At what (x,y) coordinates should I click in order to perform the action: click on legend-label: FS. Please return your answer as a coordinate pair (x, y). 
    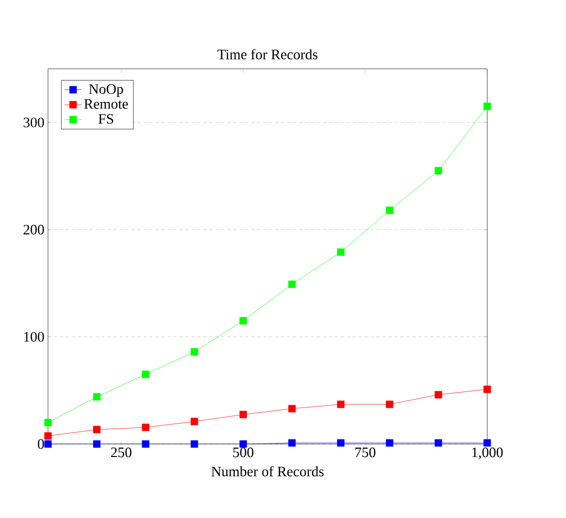
    Looking at the image, I should click on (106, 119).